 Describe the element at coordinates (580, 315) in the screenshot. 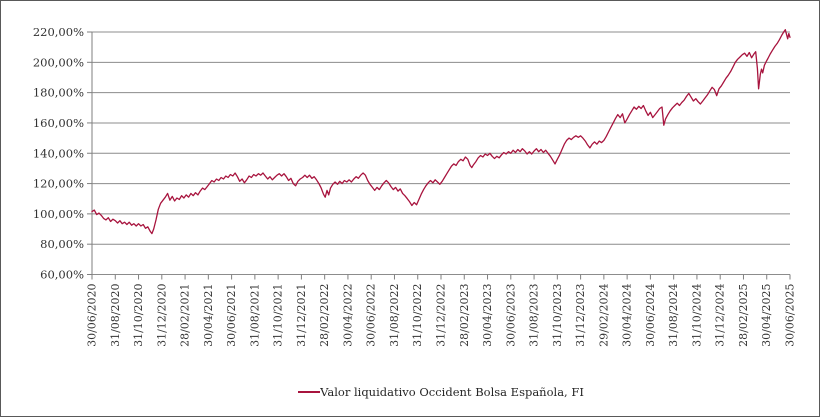

I see `x-tick-label: 31/12/2023` at that location.